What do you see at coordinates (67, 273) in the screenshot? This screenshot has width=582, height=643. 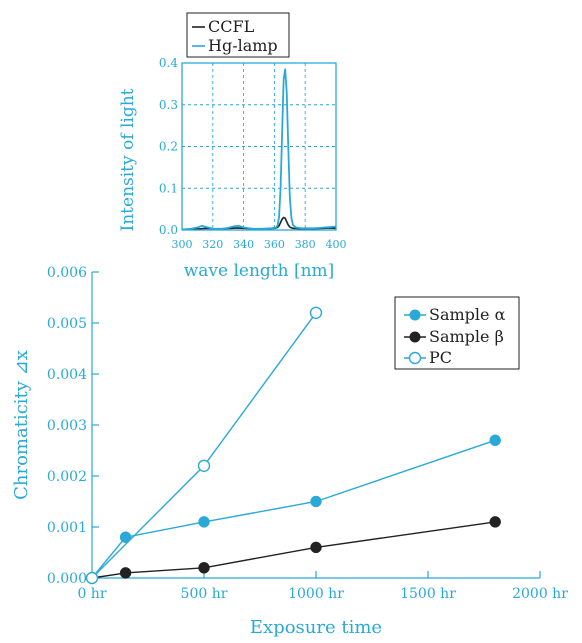 I see `main-y-tick-label: 0.006` at bounding box center [67, 273].